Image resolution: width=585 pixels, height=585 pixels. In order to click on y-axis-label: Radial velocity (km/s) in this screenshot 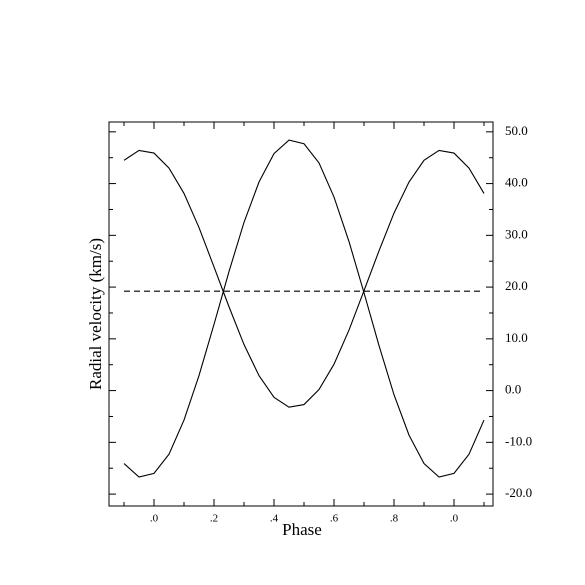, I will do `click(95, 314)`.